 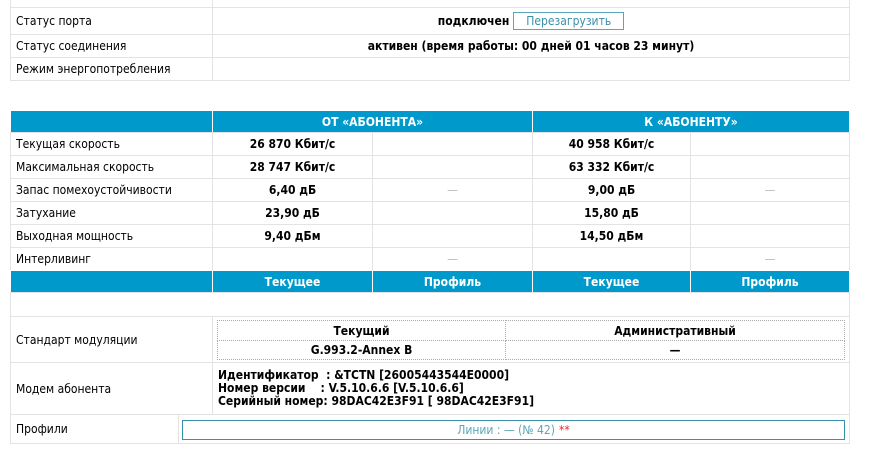 I want to click on header-to-subscriber: К «АБОНЕНТУ», so click(x=691, y=121).